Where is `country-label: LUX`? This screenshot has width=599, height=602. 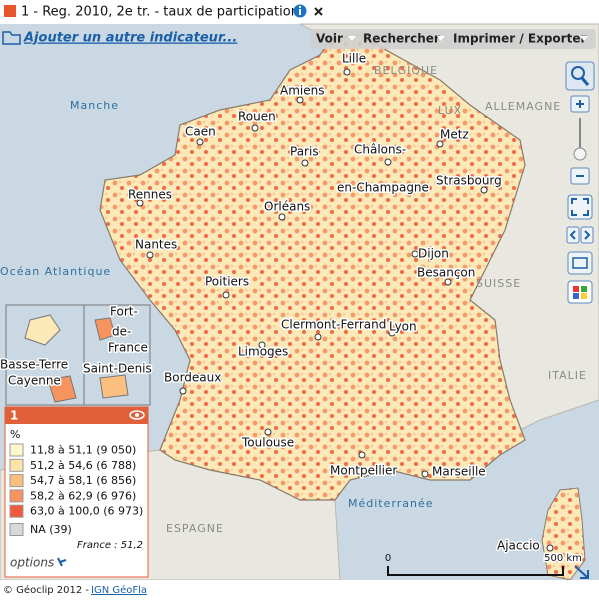 country-label: LUX is located at coordinates (450, 110).